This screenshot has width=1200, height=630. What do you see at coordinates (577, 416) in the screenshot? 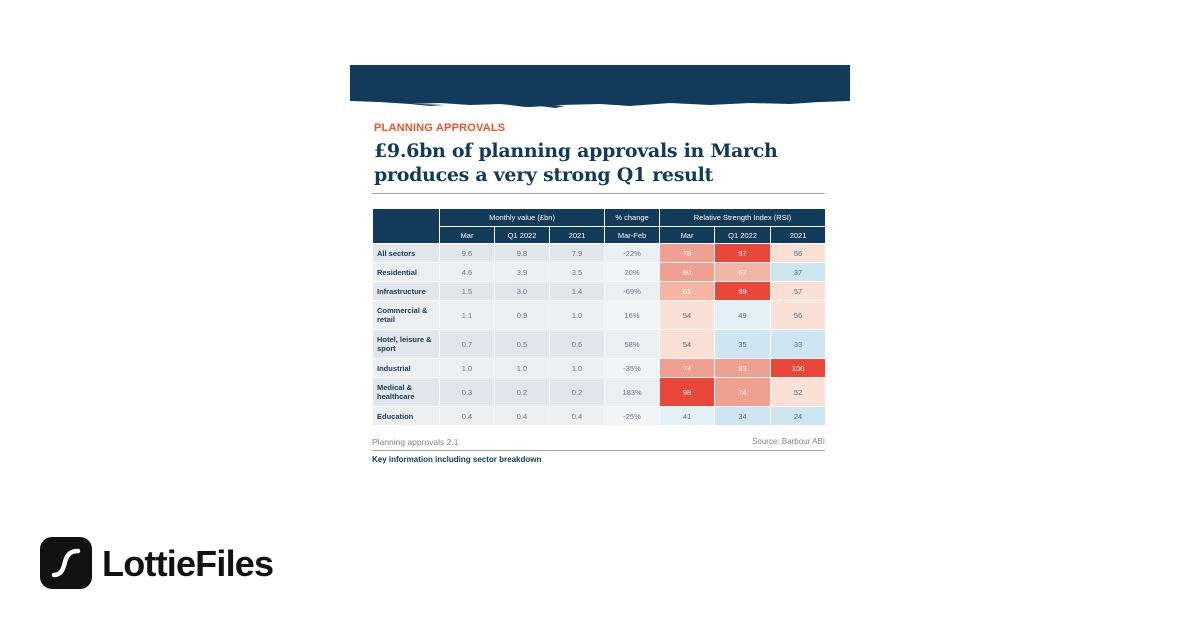
I see `monthly-2021-value: 0.4` at bounding box center [577, 416].